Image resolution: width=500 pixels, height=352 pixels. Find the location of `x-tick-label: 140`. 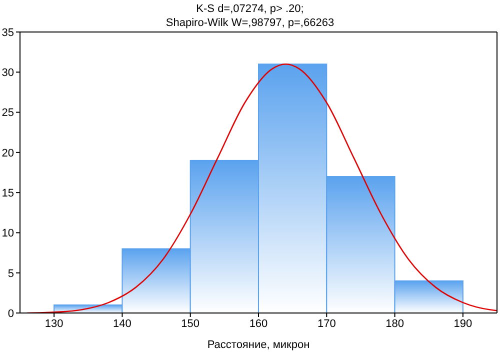

x-tick-label: 140 is located at coordinates (122, 324).